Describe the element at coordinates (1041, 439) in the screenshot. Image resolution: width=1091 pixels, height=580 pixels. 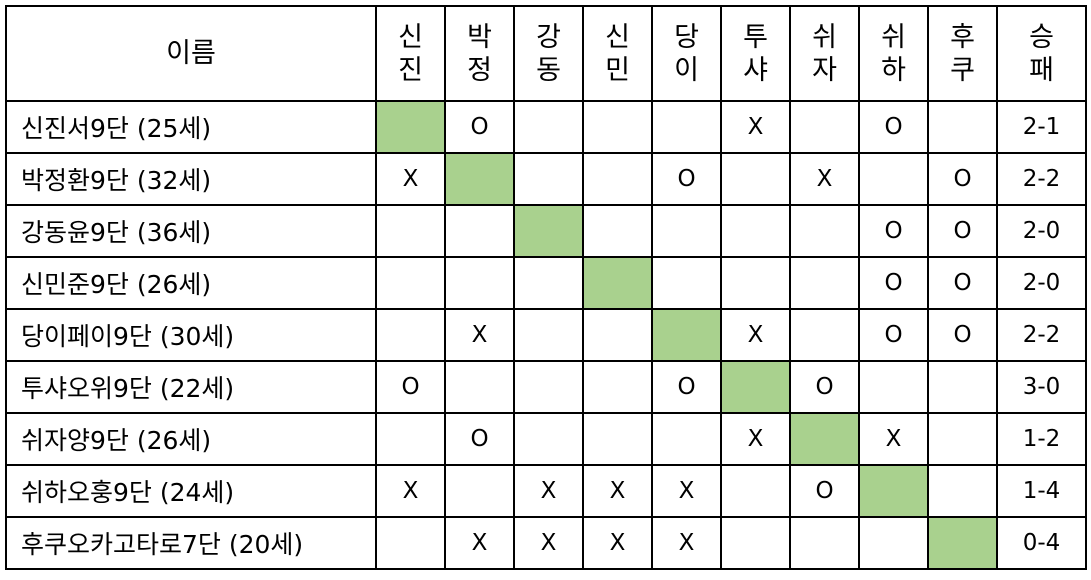
I see `record-cell: 1-2` at that location.